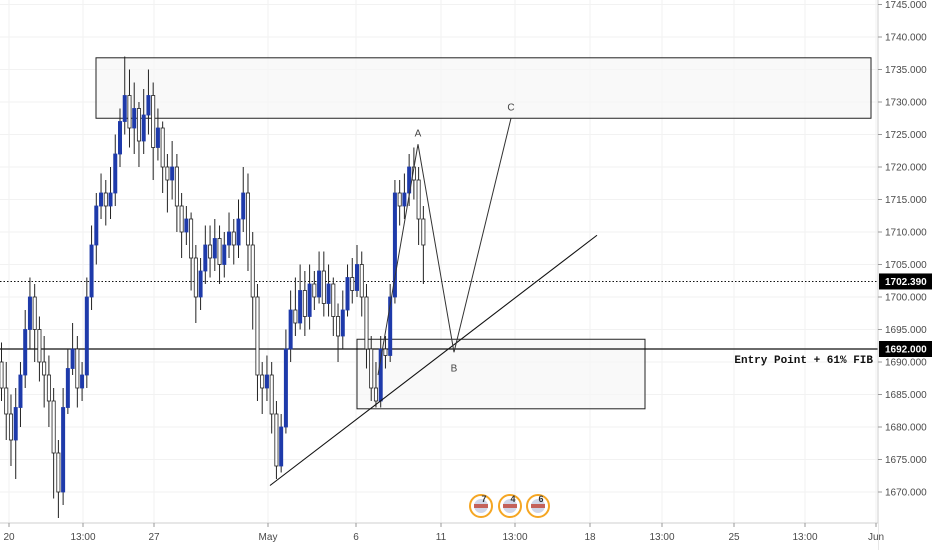  I want to click on x-tick-label: 27, so click(154, 537).